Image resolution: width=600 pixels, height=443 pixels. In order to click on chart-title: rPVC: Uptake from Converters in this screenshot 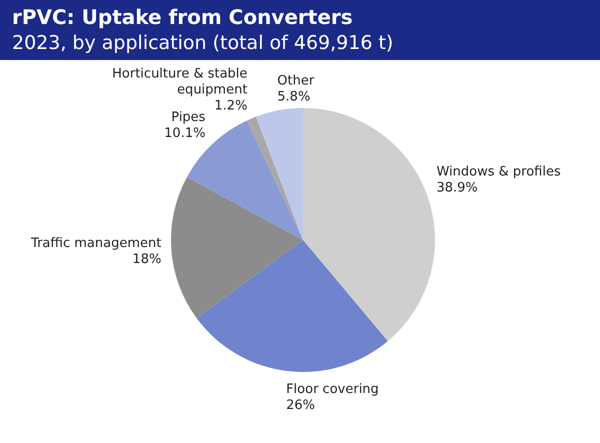, I will do `click(183, 17)`.